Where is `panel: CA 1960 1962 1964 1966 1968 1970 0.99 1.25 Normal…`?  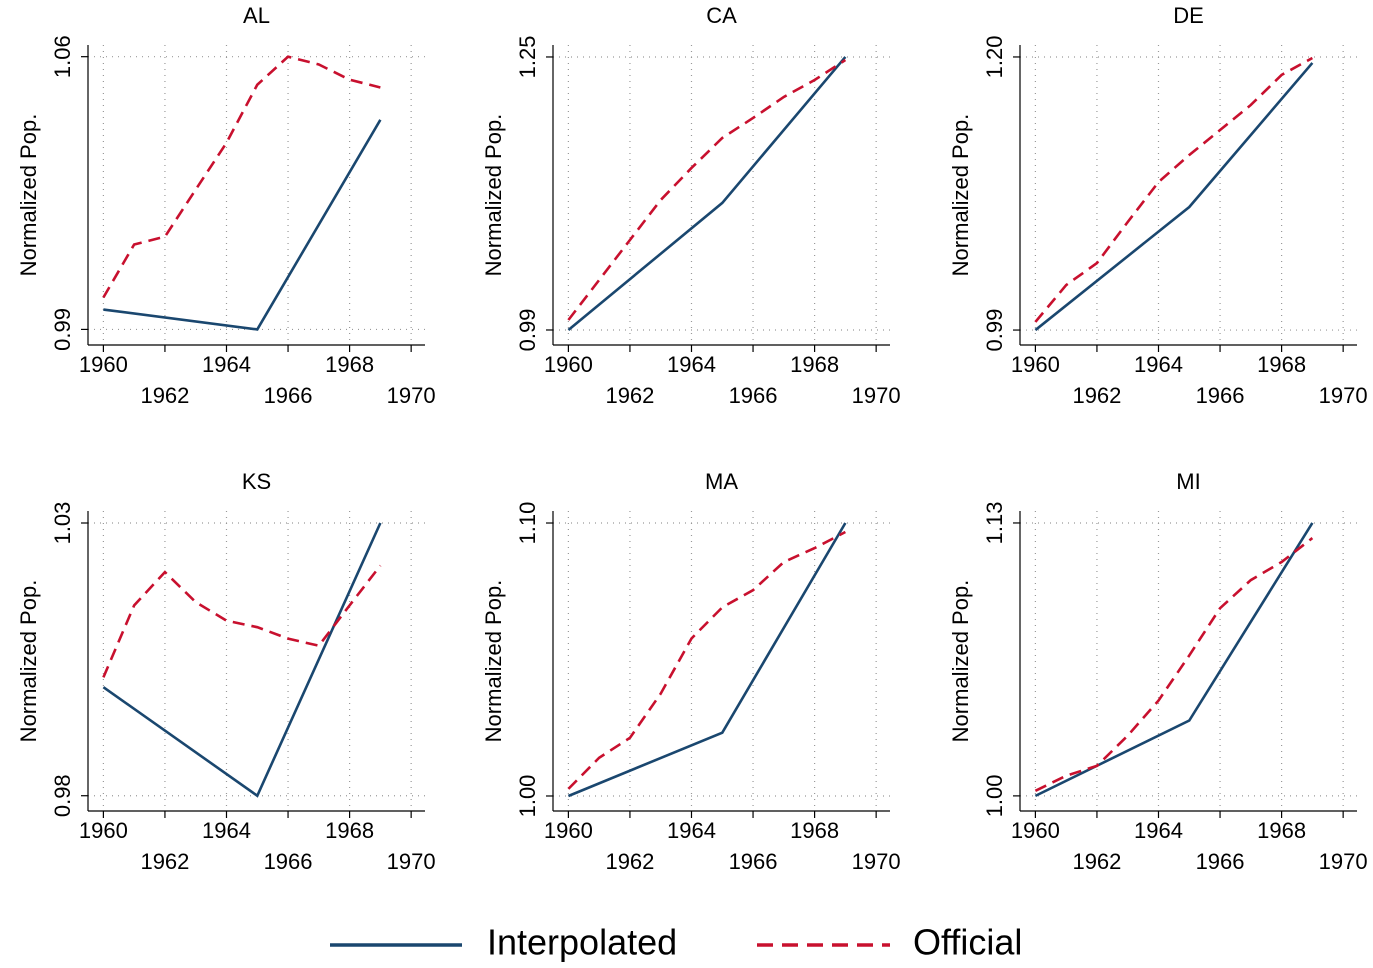 panel: CA 1960 1962 1964 1966 1968 1970 0.99 1.25 Normal… is located at coordinates (691, 205).